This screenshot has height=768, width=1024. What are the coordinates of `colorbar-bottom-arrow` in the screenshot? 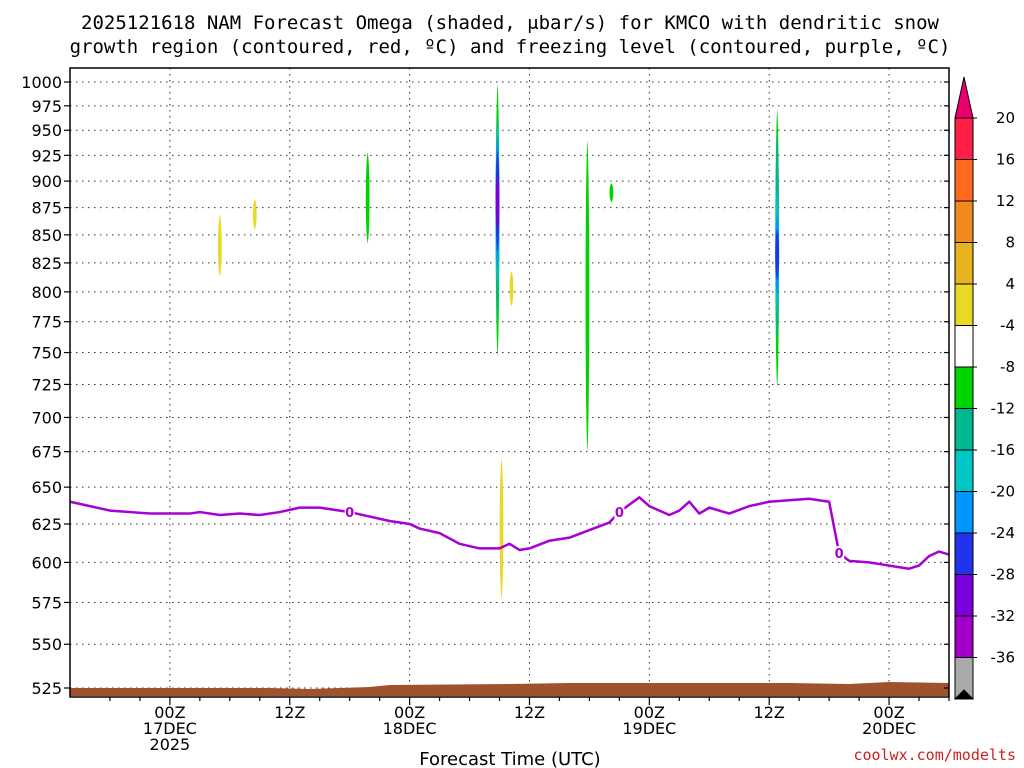 It's located at (964, 694).